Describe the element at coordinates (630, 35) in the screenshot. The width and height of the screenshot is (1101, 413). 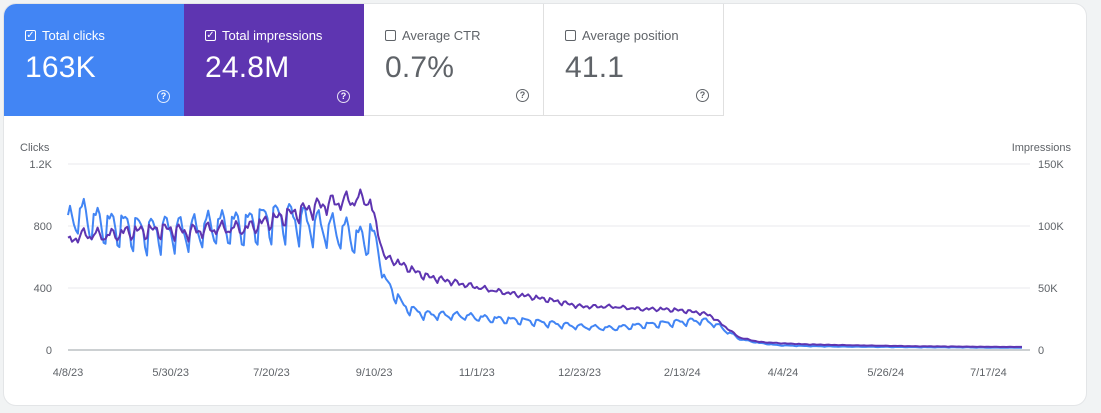
I see `metric-label: Average position` at that location.